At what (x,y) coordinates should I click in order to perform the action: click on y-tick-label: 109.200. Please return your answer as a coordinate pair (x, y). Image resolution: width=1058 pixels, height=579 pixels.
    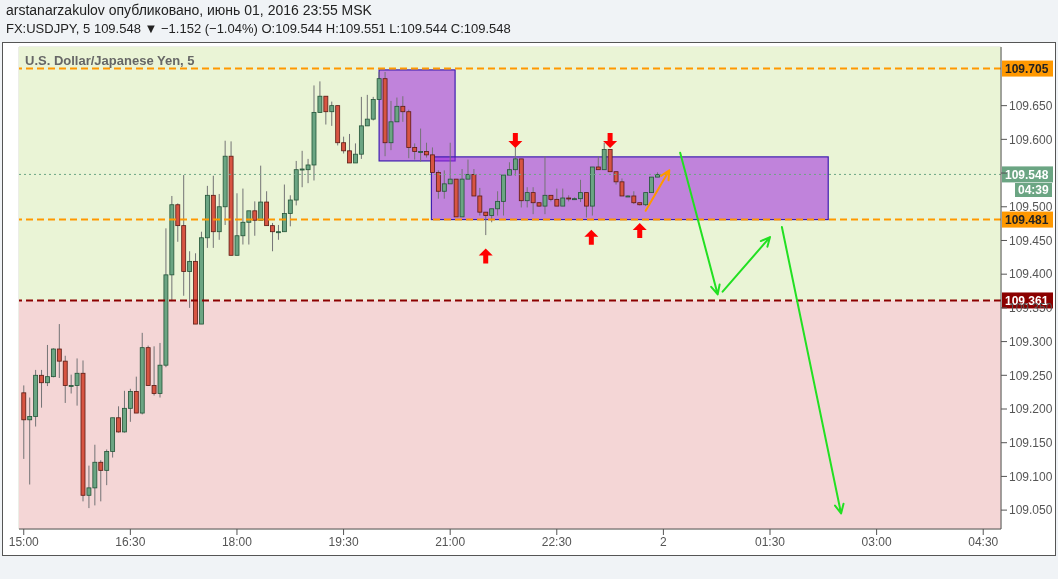
    Looking at the image, I should click on (1031, 409).